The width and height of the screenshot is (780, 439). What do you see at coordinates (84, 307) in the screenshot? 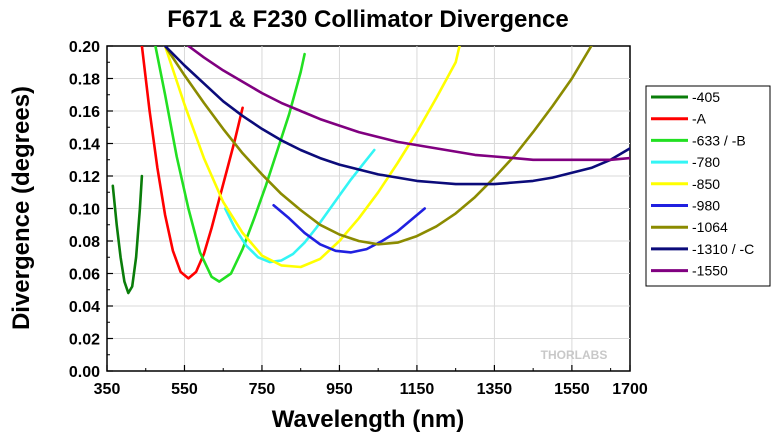
I see `y-tick-label: 0.04` at bounding box center [84, 307].